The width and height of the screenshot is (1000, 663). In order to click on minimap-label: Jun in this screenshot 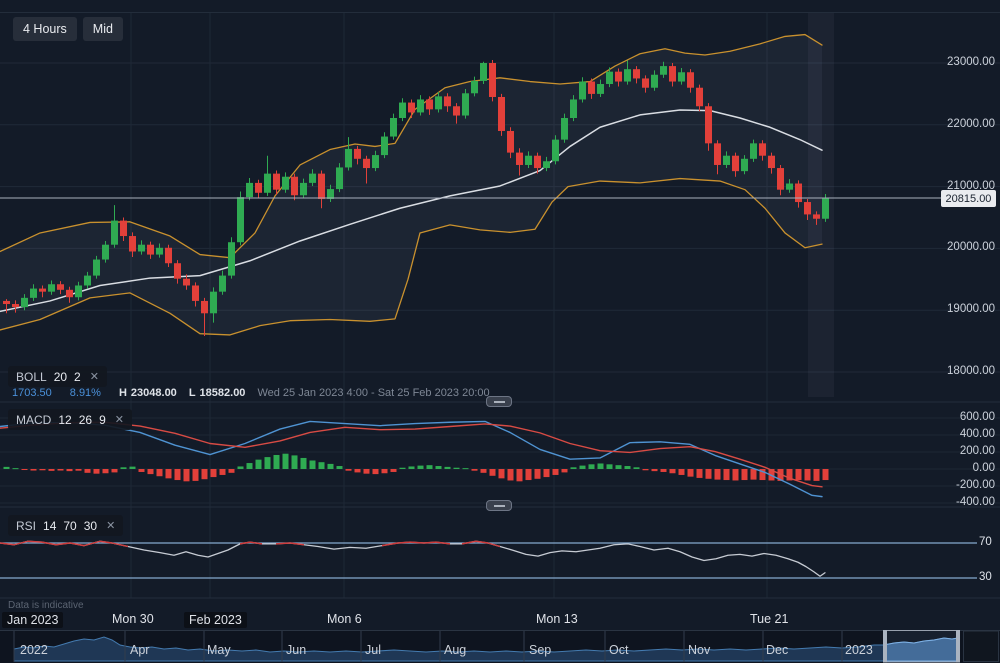, I will do `click(296, 650)`.